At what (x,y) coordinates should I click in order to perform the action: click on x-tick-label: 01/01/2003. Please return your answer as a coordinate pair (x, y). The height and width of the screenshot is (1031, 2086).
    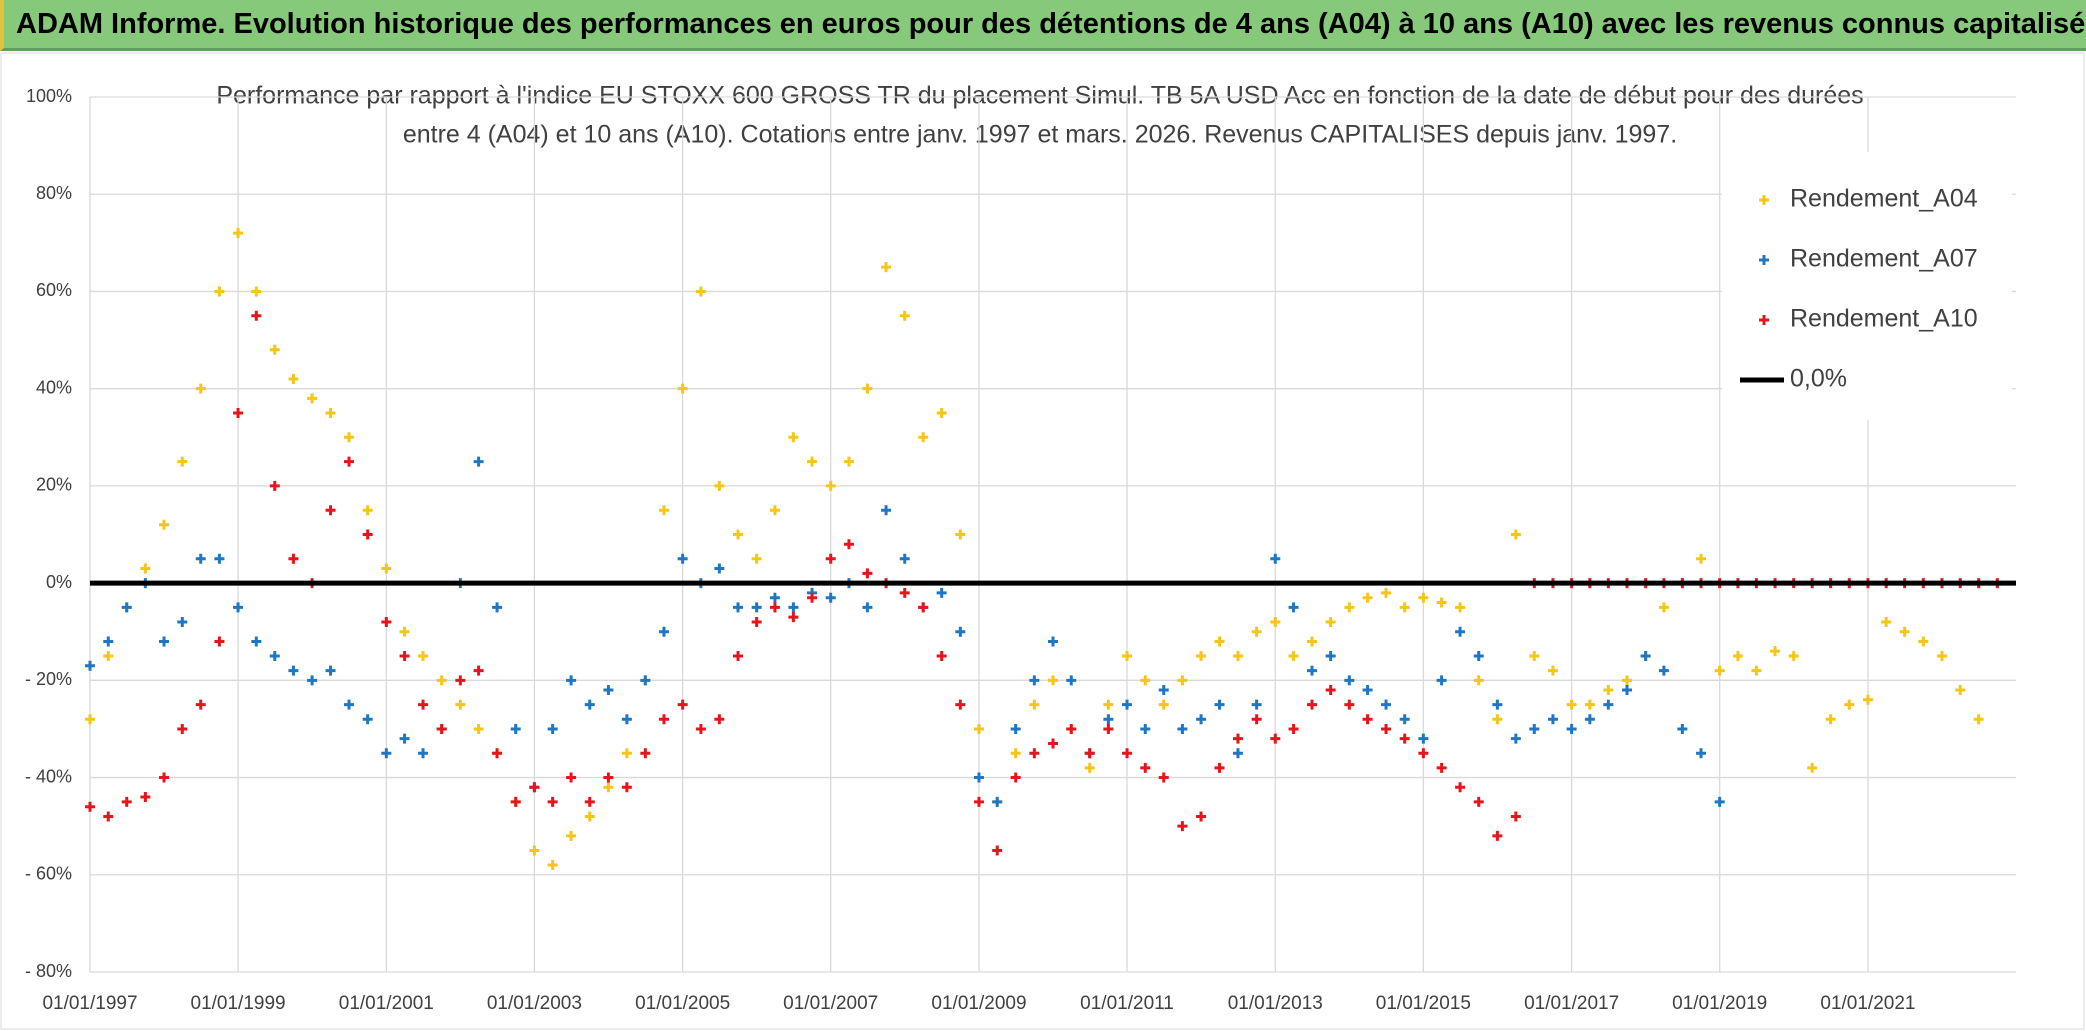
    Looking at the image, I should click on (534, 1003).